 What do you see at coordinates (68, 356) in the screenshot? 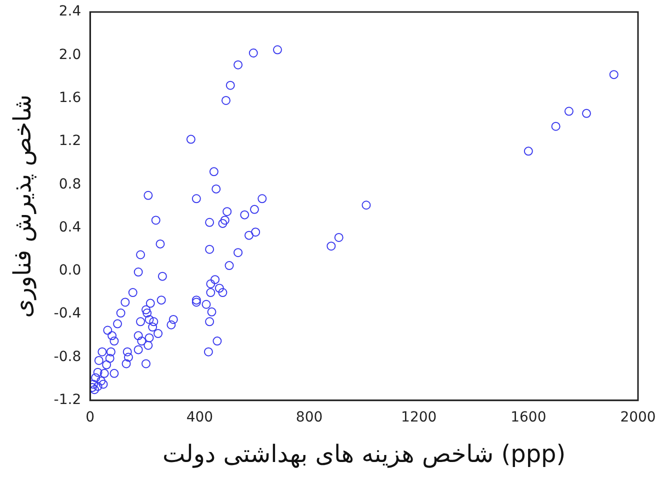
I see `y-tick-label: -0.8` at bounding box center [68, 356].